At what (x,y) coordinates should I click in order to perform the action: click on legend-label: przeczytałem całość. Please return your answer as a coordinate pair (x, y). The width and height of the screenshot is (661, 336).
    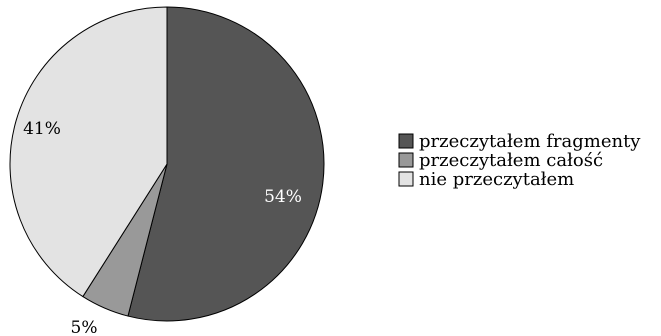
    Looking at the image, I should click on (511, 160).